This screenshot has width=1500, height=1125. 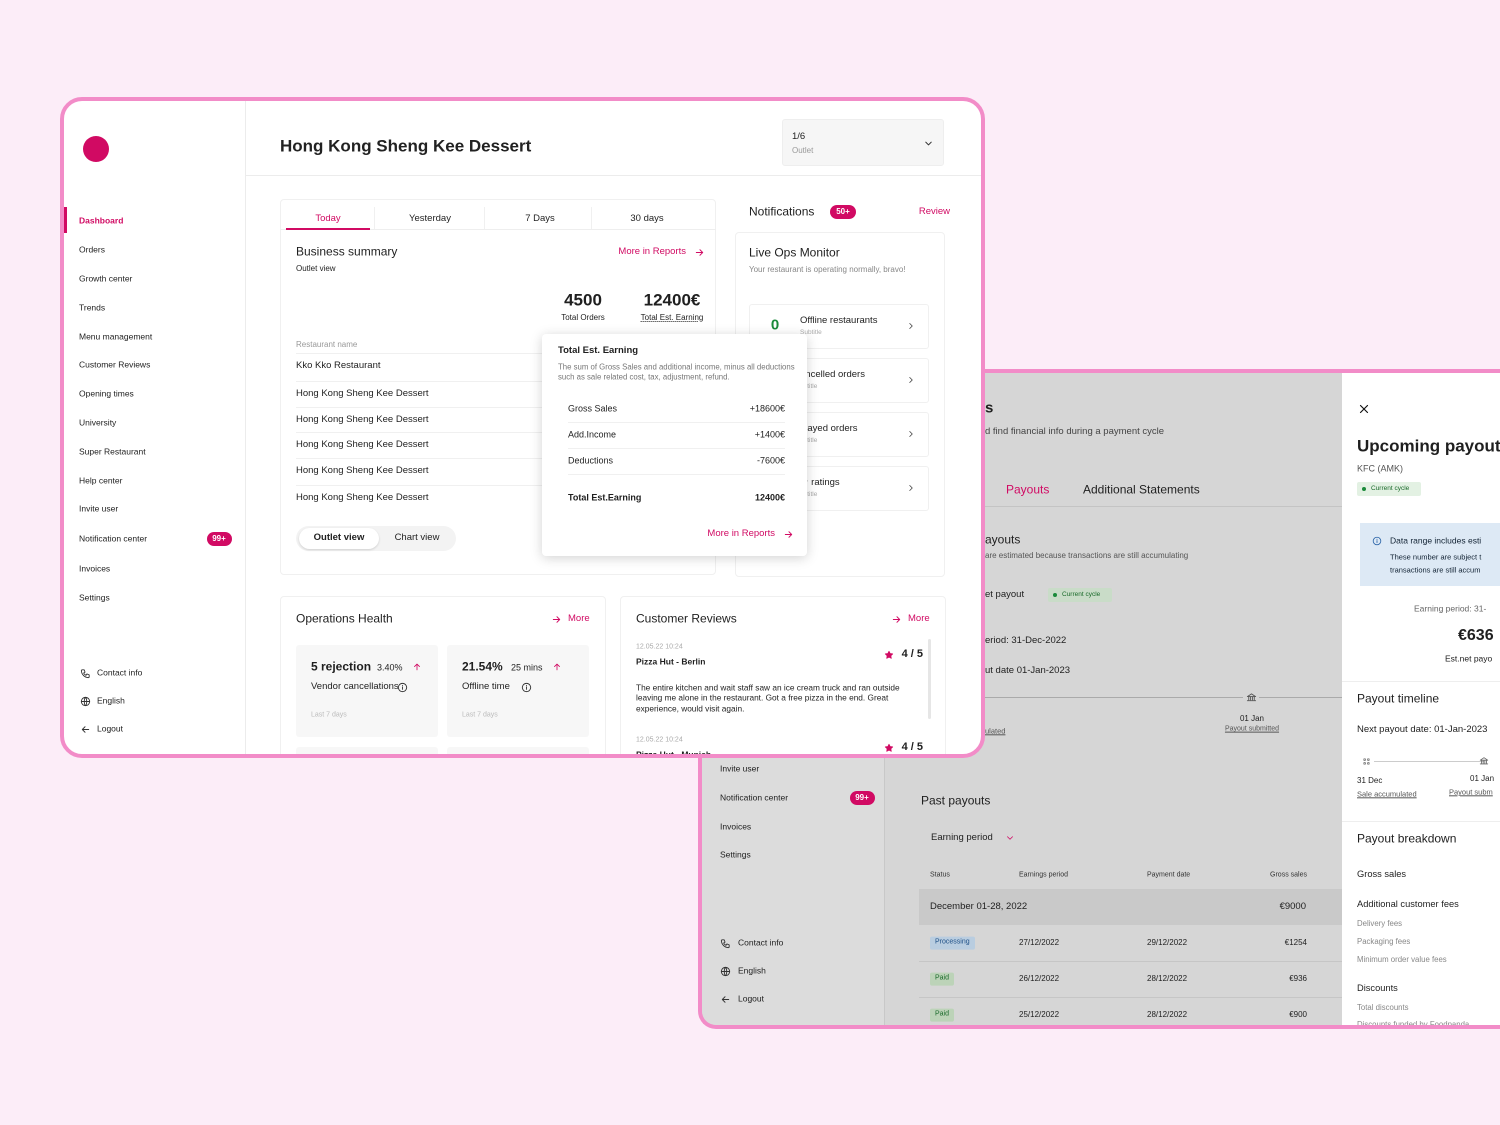 What do you see at coordinates (430, 219) in the screenshot?
I see `period-tab: Yesterday` at bounding box center [430, 219].